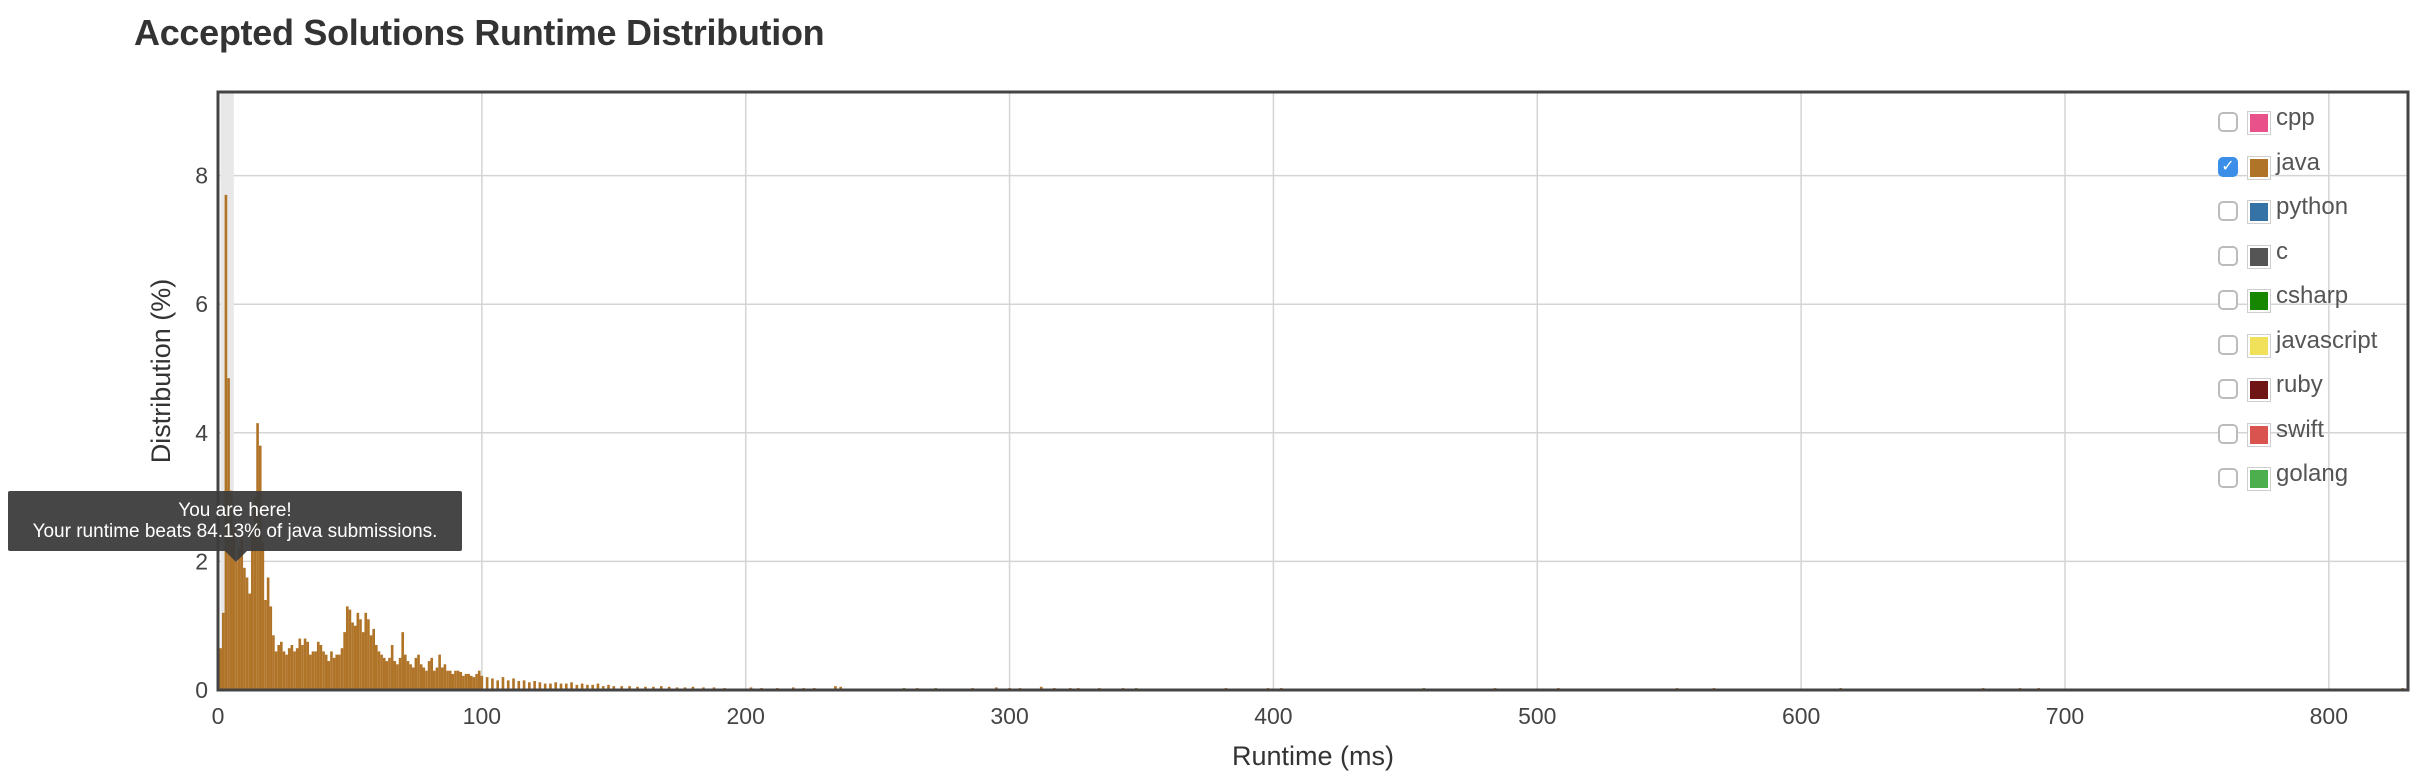 The image size is (2424, 776). I want to click on legend-item-javascript: javascript, so click(2297, 347).